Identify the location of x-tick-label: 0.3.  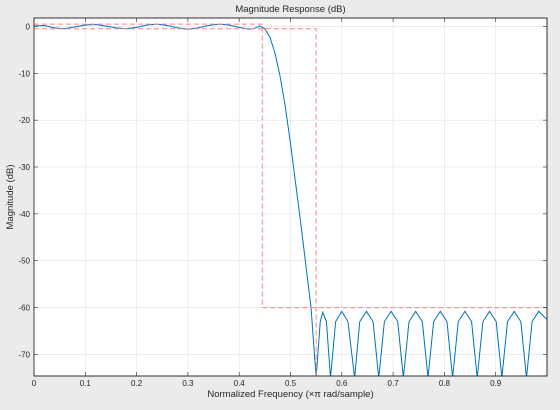
(188, 383).